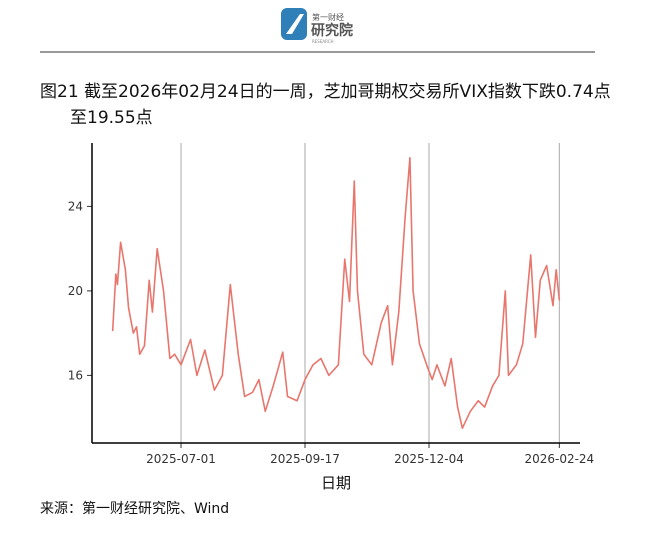  I want to click on x-tick-label: 2025-09-17, so click(305, 459).